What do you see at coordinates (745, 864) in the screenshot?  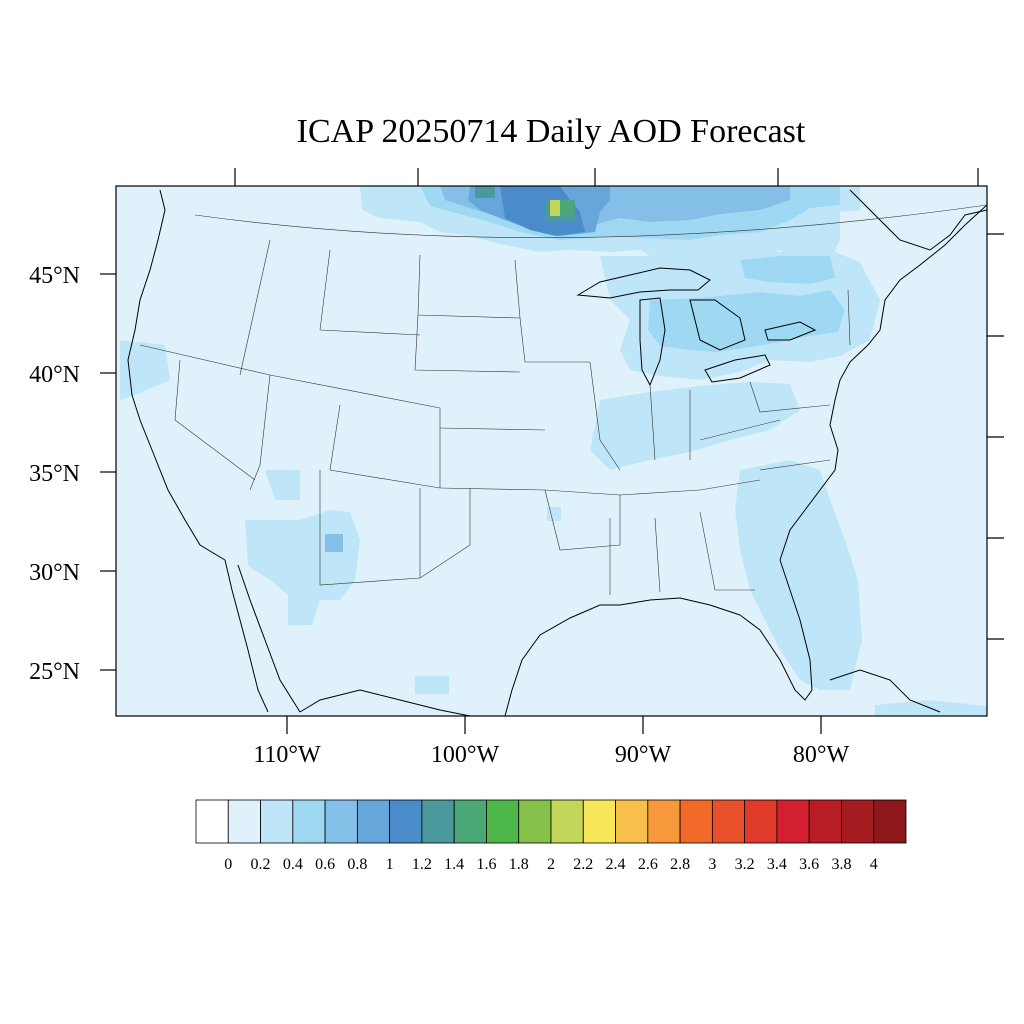 I see `colorbar-tick-label: 3.2` at bounding box center [745, 864].